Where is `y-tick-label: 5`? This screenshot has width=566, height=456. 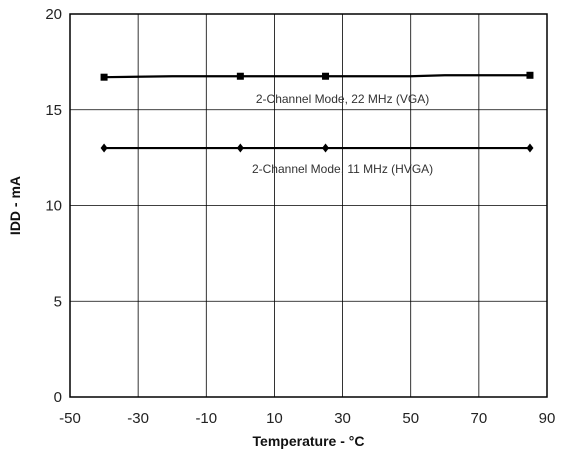 y-tick-label: 5 is located at coordinates (58, 301).